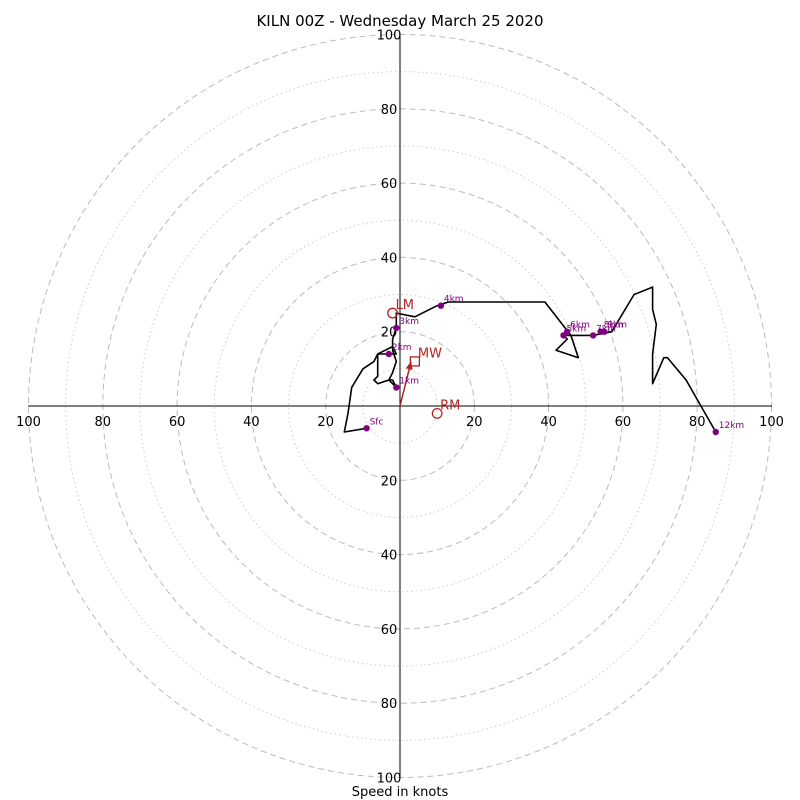 The height and width of the screenshot is (800, 800). What do you see at coordinates (593, 335) in the screenshot?
I see `height-marker-7km` at bounding box center [593, 335].